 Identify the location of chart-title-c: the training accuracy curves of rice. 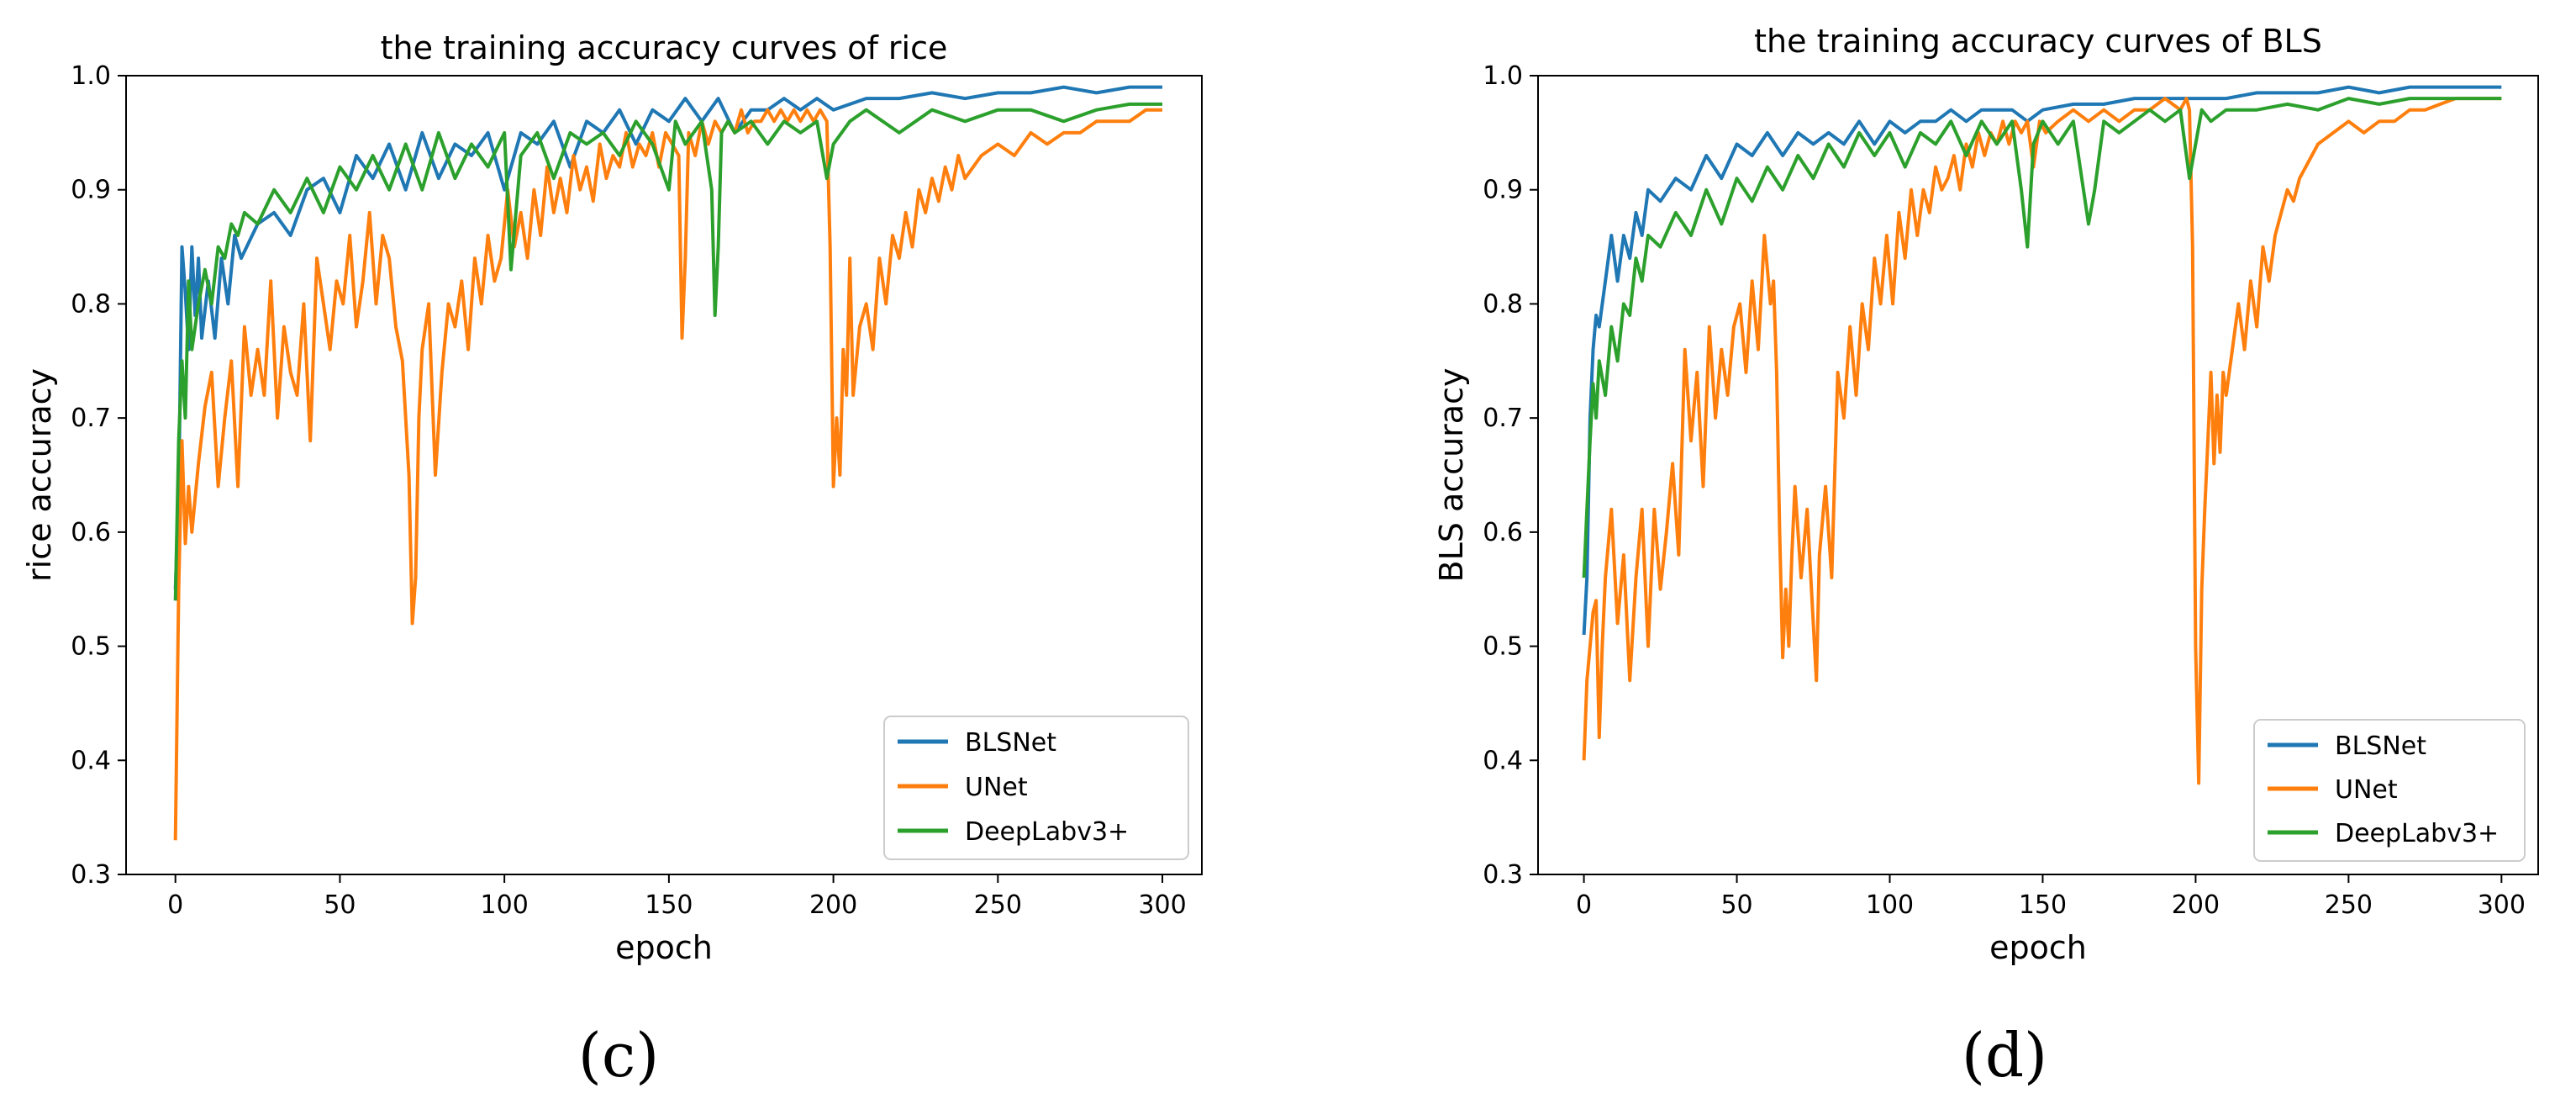
(664, 47).